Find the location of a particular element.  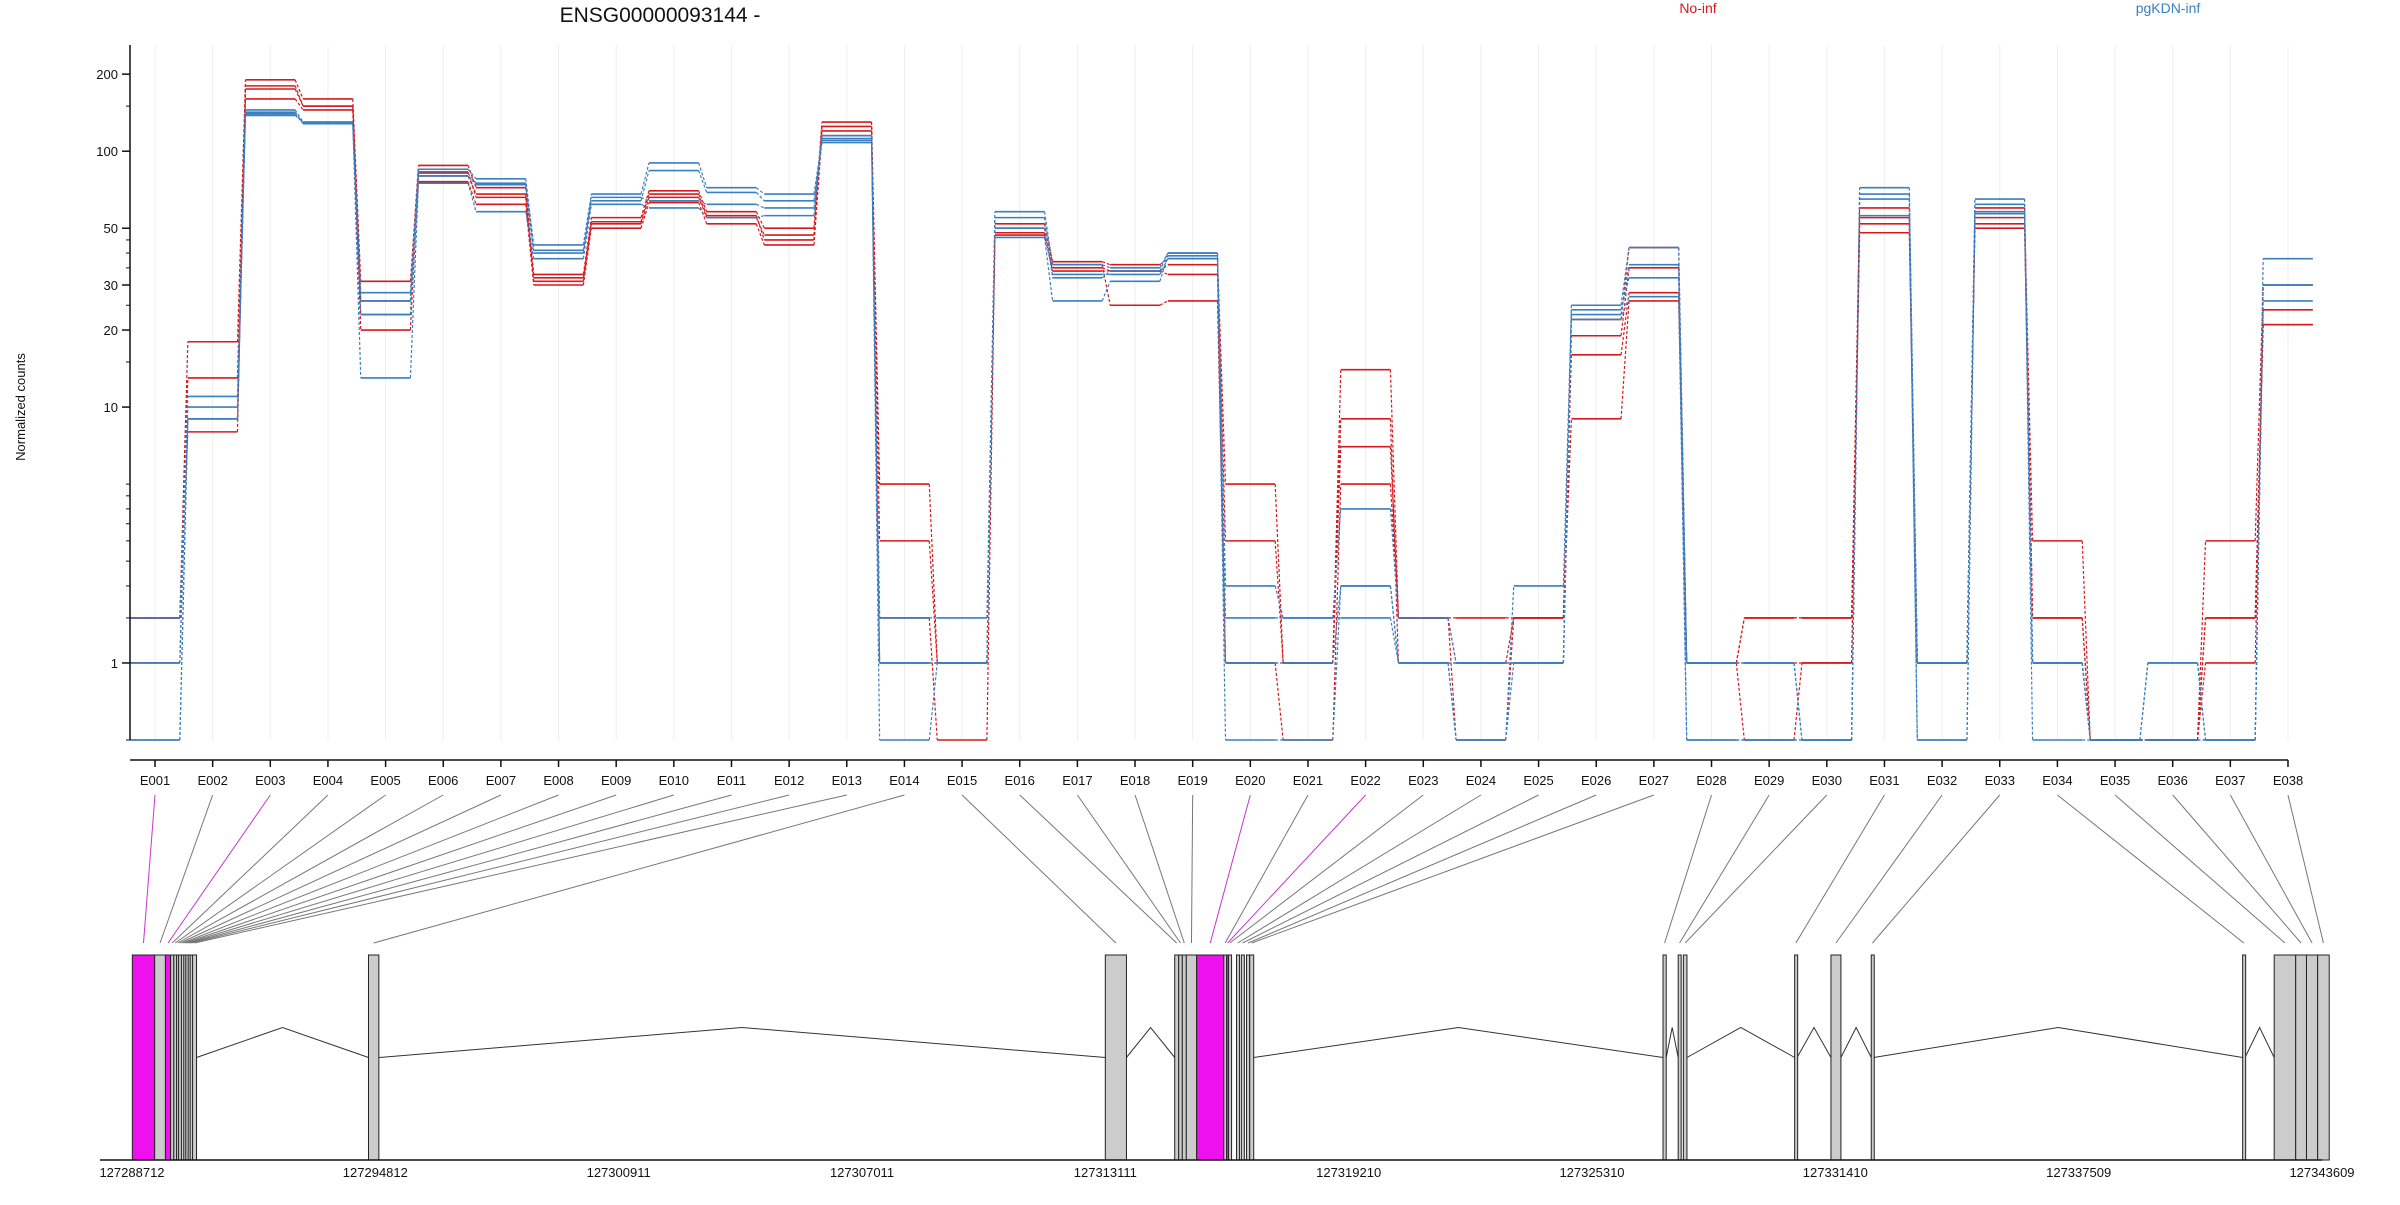

x-tick-label-E023: E023 is located at coordinates (1423, 780).